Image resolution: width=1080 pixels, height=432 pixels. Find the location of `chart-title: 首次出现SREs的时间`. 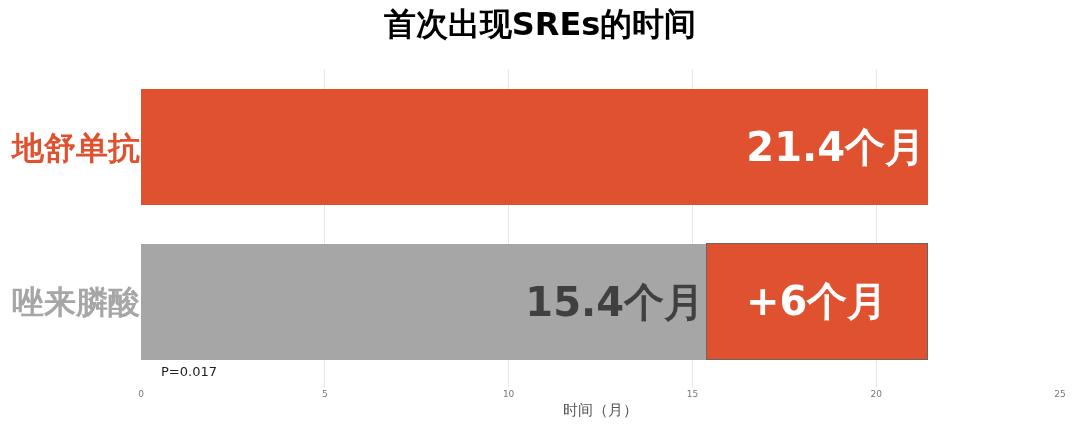

chart-title: 首次出现SREs的时间 is located at coordinates (540, 24).